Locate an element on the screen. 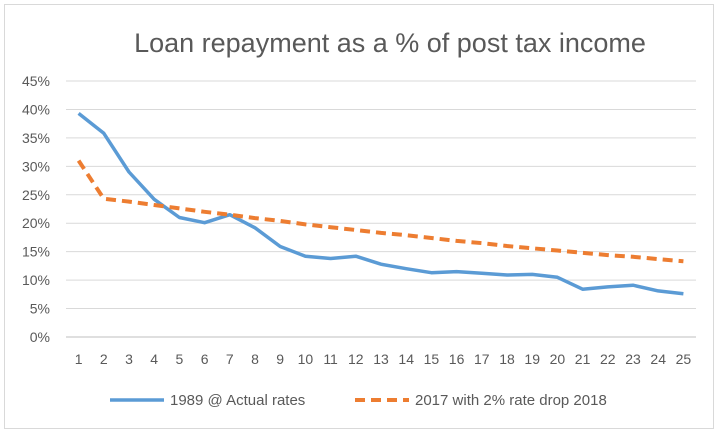  x-tick-label: 12 is located at coordinates (356, 359).